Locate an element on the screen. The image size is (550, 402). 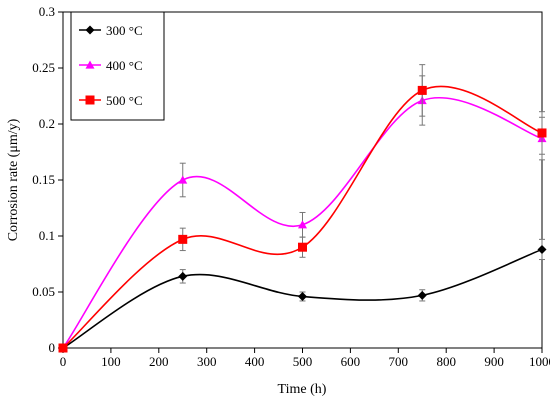
x-tick-label: 100 is located at coordinates (111, 361).